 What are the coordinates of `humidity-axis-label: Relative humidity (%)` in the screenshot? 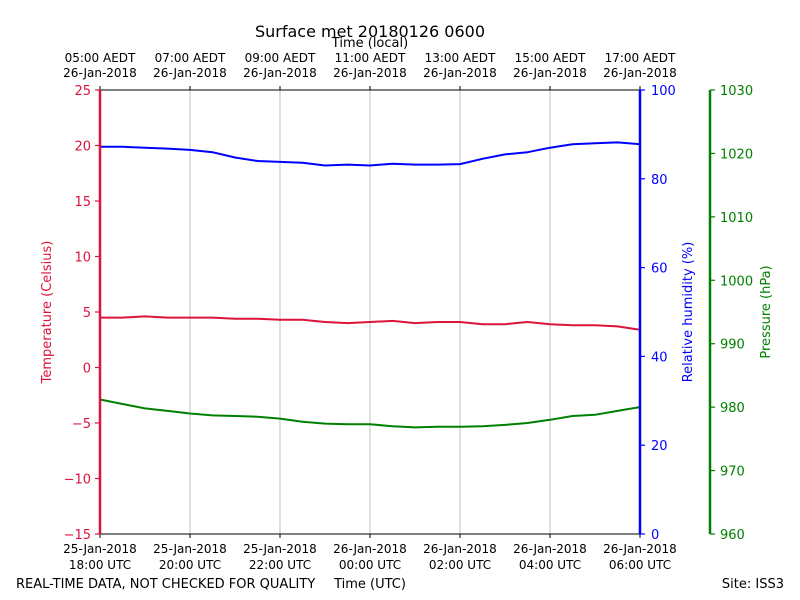 It's located at (688, 312).